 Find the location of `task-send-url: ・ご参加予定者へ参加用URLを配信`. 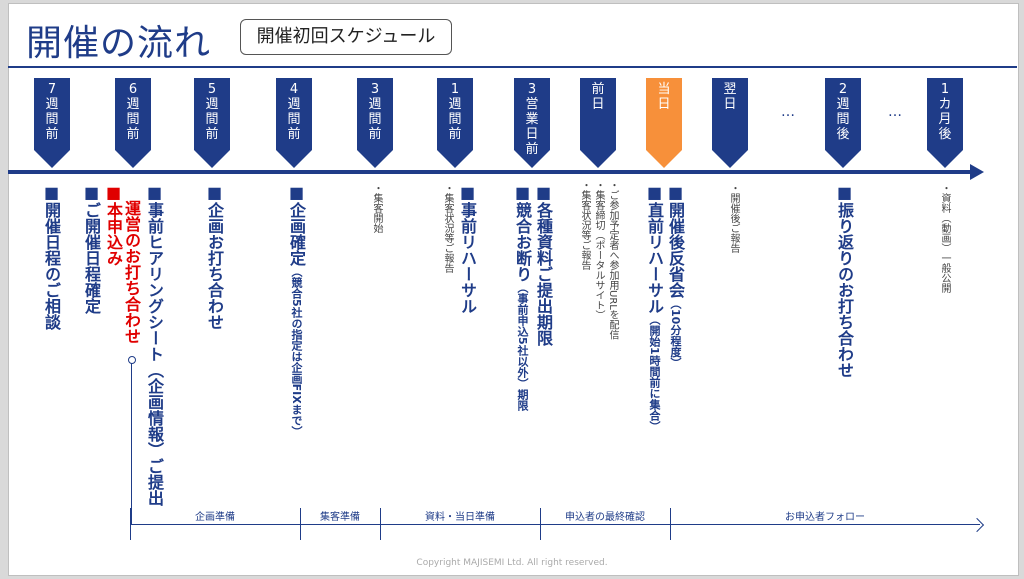

task-send-url: ・ご参加予定者へ参加用URLを配信 is located at coordinates (612, 260).